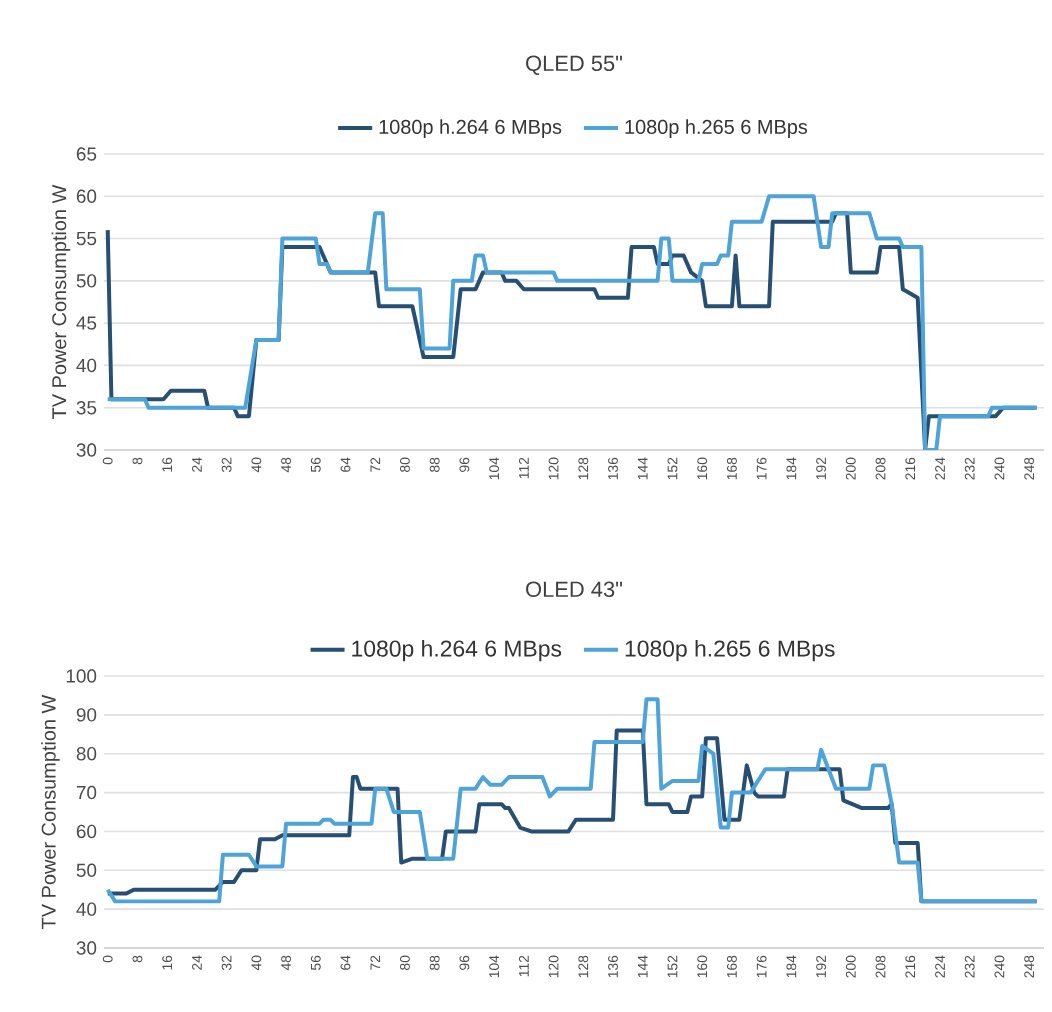 The height and width of the screenshot is (1012, 1052). I want to click on y-tick-label: 65, so click(86, 154).